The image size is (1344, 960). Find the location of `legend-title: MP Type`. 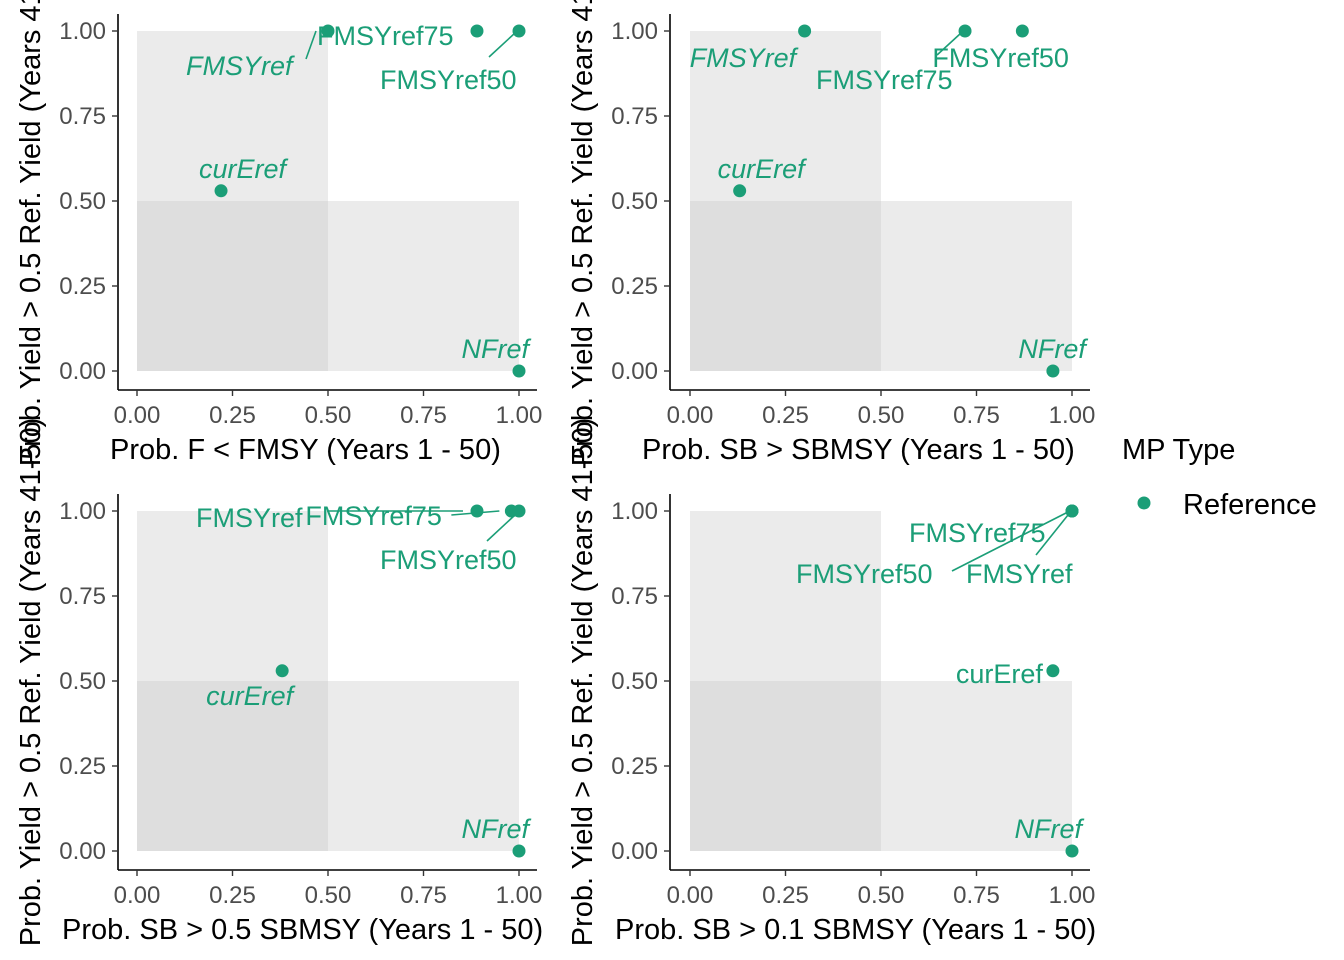

legend-title: MP Type is located at coordinates (1178, 450).